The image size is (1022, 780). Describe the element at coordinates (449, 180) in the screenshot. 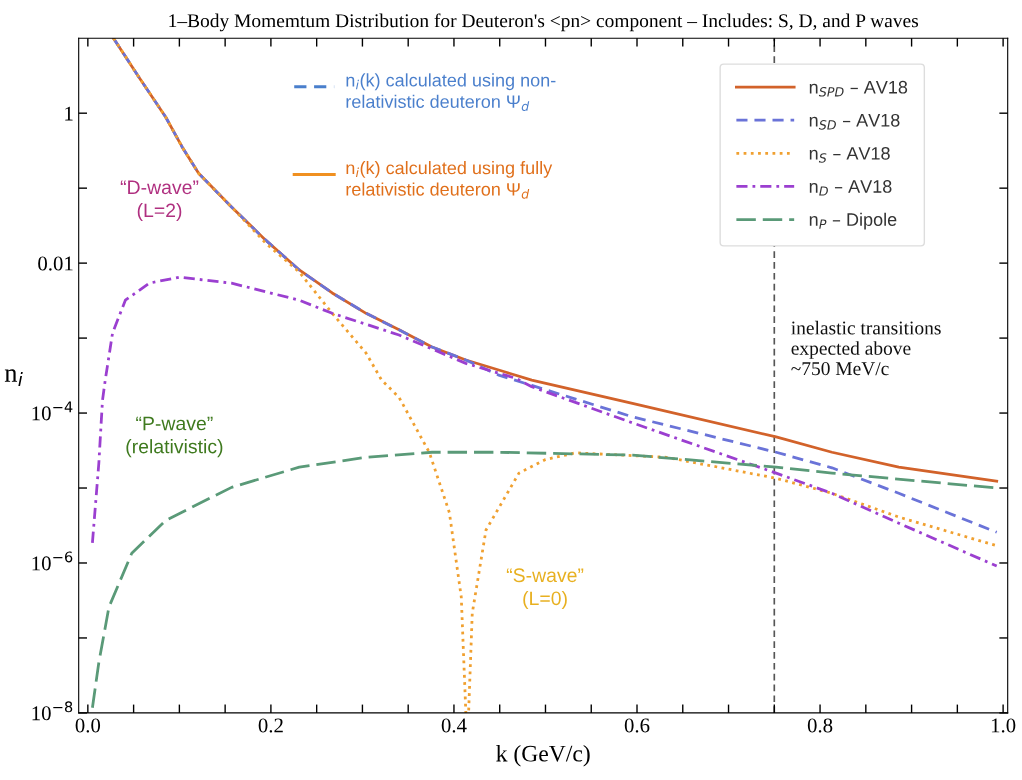

I see `annotation: n$_{i}$(k) calculated using fully relativistic deuteron Ψ$_{d}$` at that location.